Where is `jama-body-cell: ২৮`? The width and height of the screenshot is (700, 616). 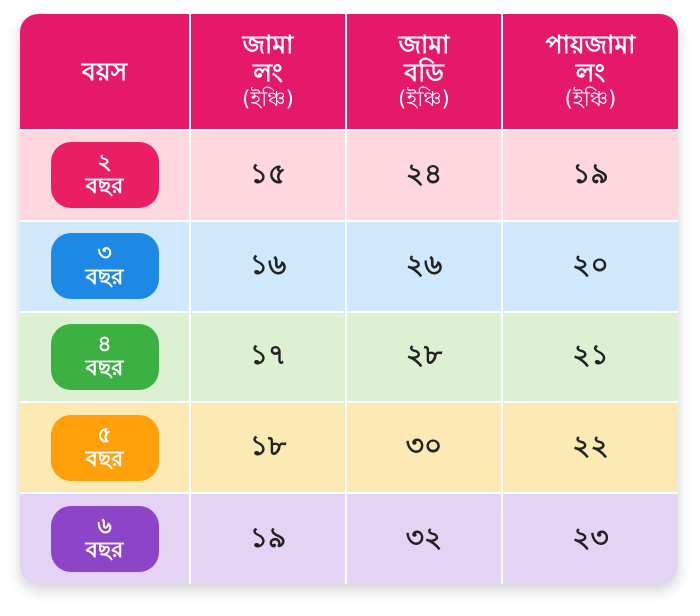 jama-body-cell: ২৮ is located at coordinates (423, 356).